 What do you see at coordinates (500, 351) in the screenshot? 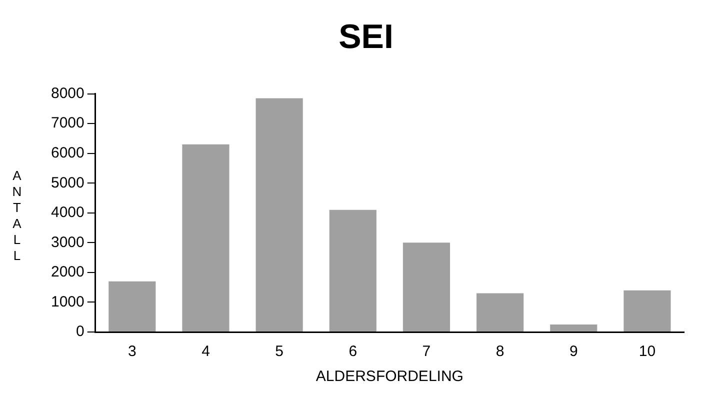
I see `x-tick-label: 8` at bounding box center [500, 351].